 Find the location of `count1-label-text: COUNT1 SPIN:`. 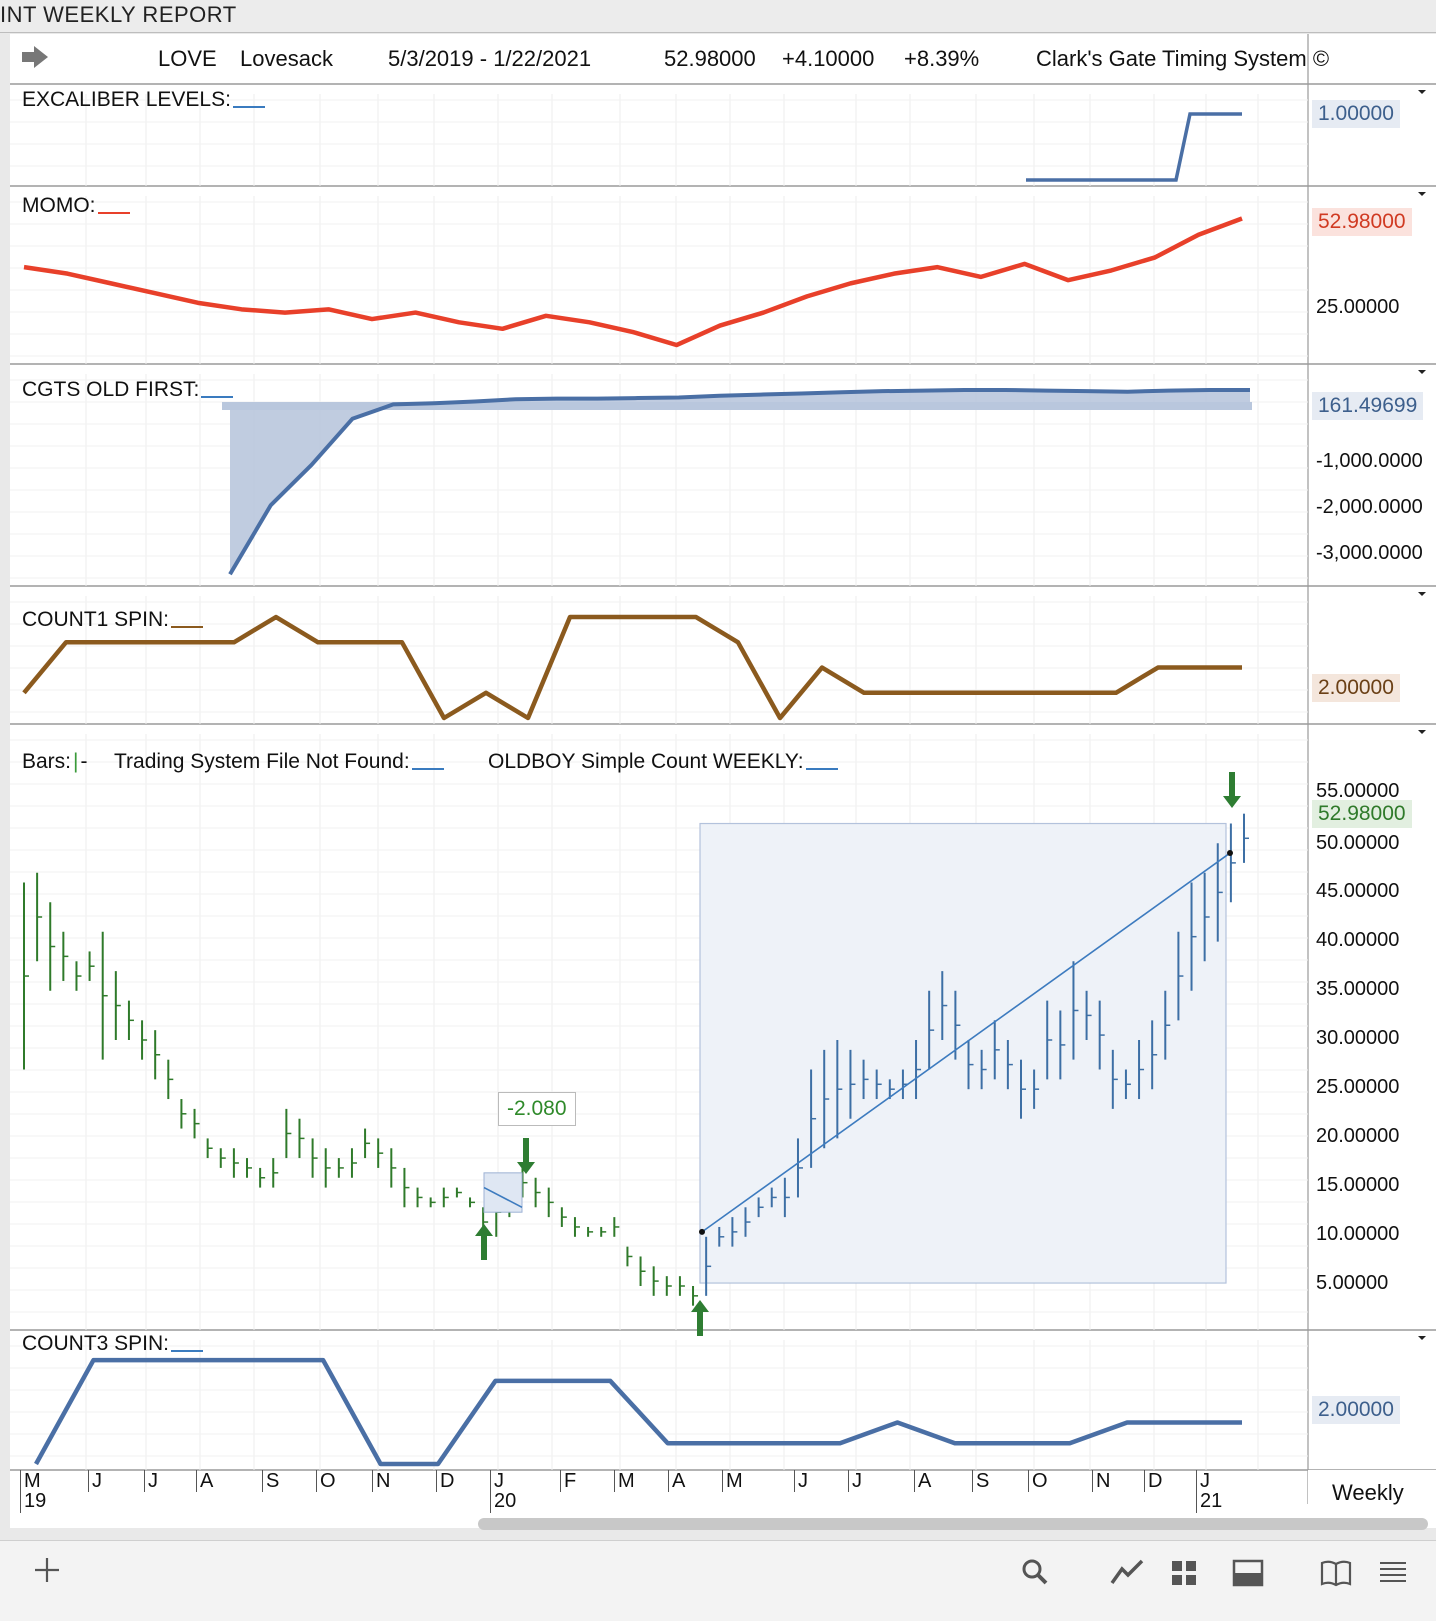

count1-label-text: COUNT1 SPIN: is located at coordinates (96, 619).